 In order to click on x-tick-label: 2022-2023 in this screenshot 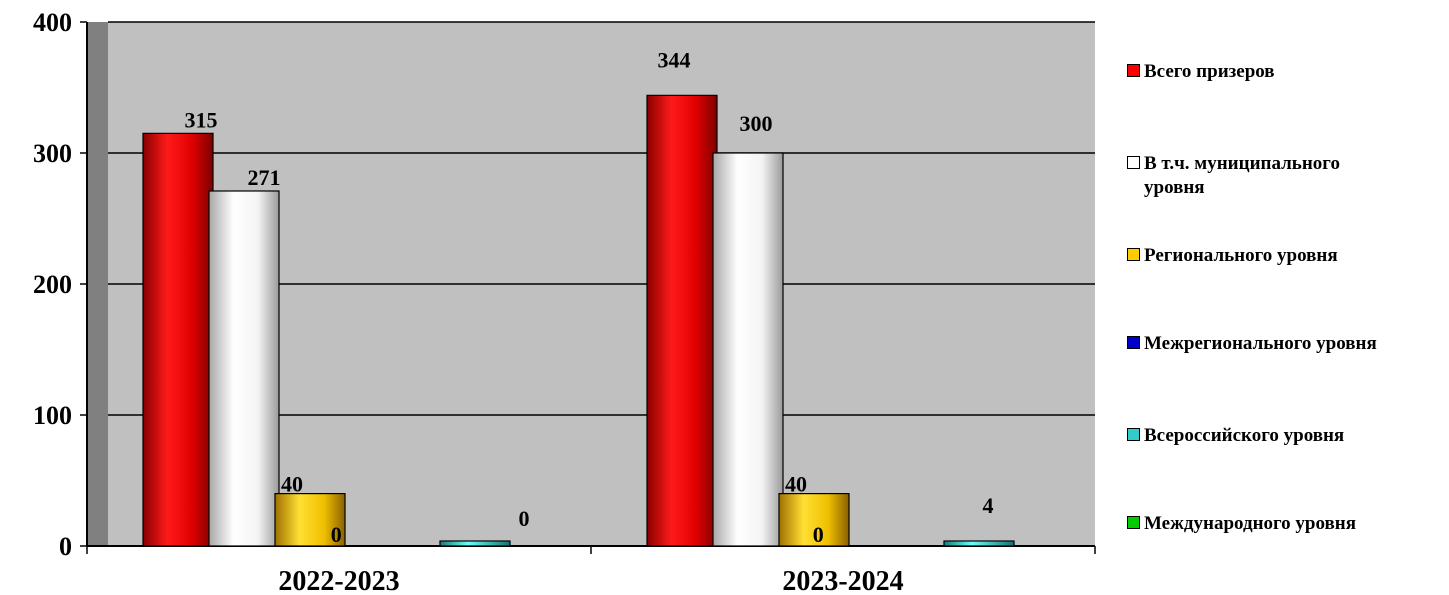, I will do `click(338, 580)`.